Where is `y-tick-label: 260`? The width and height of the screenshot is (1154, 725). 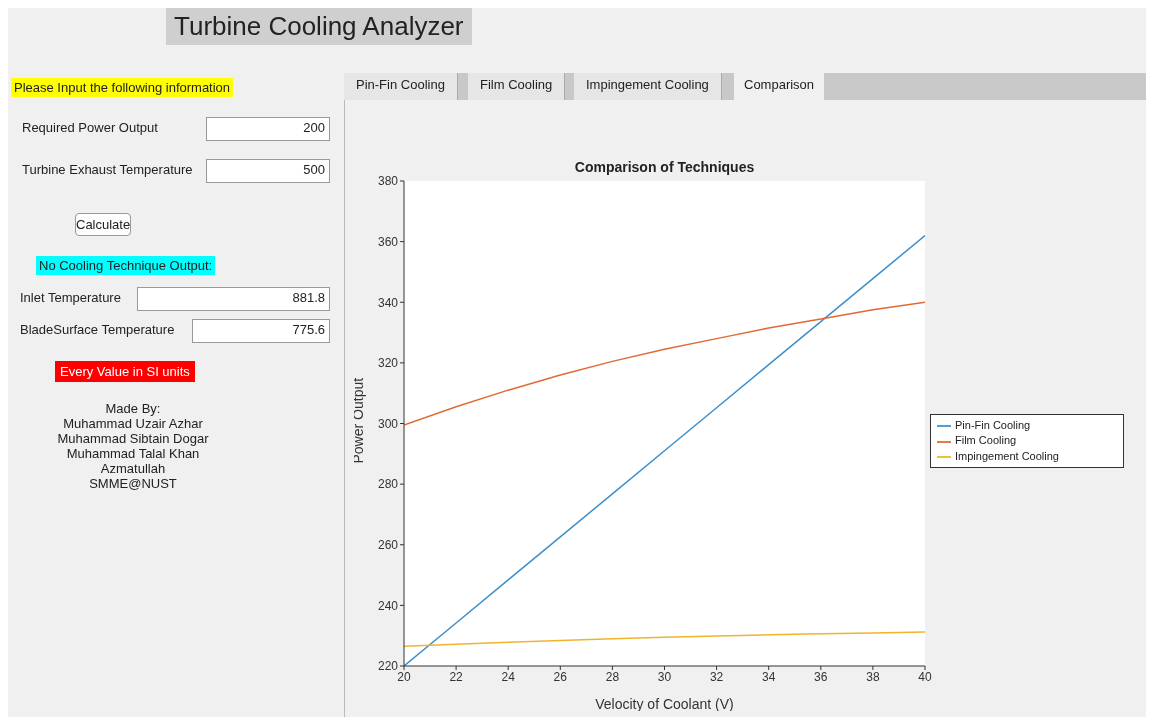
y-tick-label: 260 is located at coordinates (388, 545).